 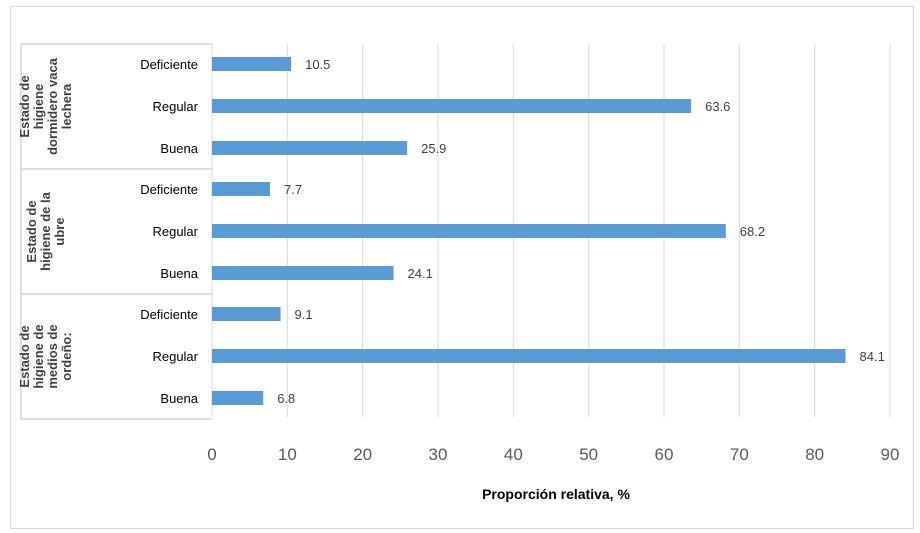 What do you see at coordinates (287, 454) in the screenshot?
I see `x-tick-label: 10` at bounding box center [287, 454].